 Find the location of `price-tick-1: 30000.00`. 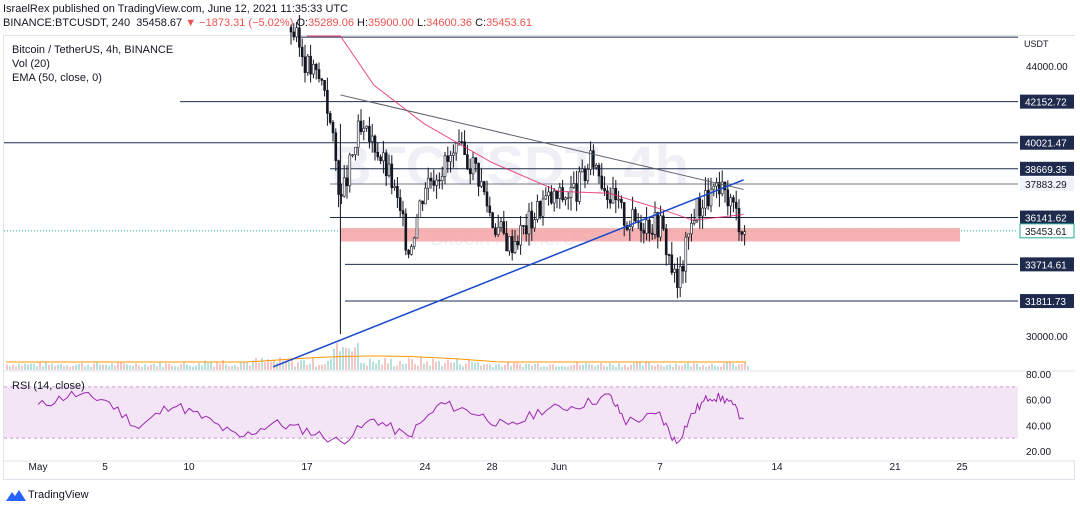

price-tick-1: 30000.00 is located at coordinates (1047, 337).